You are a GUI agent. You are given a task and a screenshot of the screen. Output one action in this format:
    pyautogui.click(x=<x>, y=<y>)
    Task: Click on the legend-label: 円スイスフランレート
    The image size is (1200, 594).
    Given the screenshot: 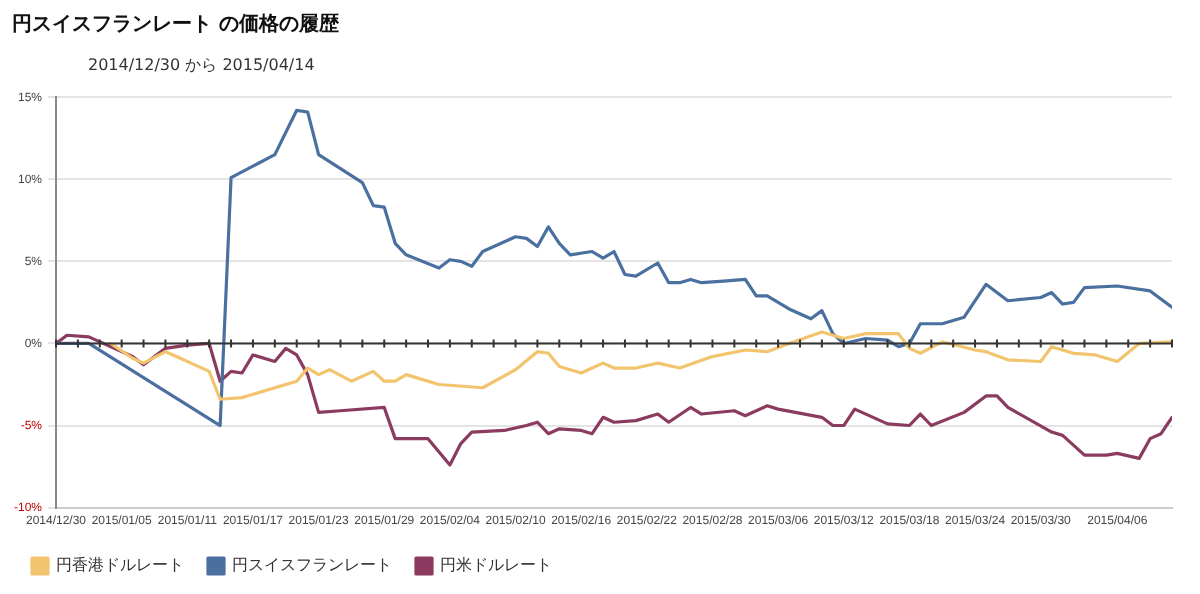 What is the action you would take?
    pyautogui.click(x=312, y=565)
    